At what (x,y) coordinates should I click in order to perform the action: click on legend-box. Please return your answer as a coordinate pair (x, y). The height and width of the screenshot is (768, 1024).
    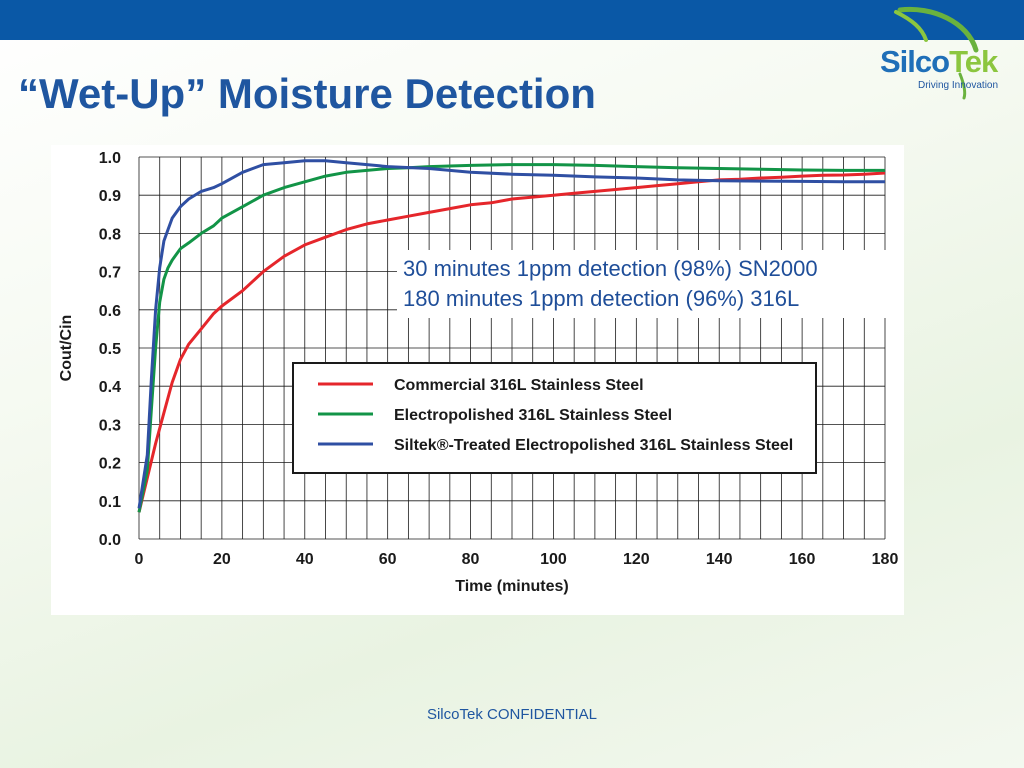
    Looking at the image, I should click on (554, 418).